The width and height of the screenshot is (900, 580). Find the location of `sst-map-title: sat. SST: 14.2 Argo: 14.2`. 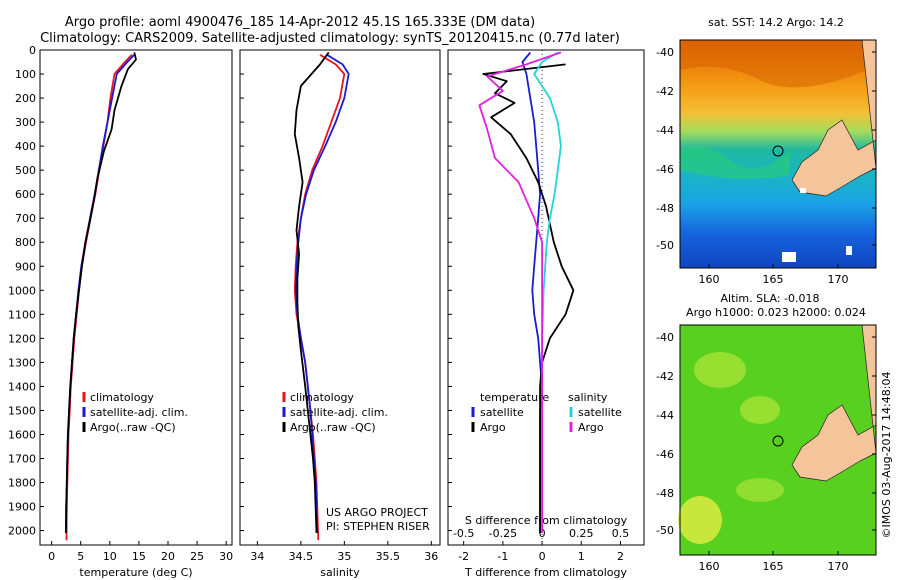

sst-map-title: sat. SST: 14.2 Argo: 14.2 is located at coordinates (776, 22).